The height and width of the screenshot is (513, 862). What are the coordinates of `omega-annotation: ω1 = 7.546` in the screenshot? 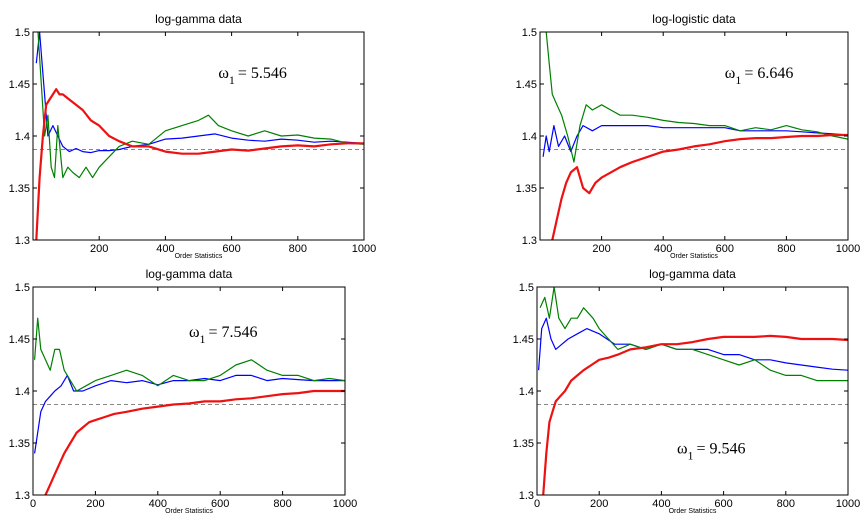 It's located at (223, 335).